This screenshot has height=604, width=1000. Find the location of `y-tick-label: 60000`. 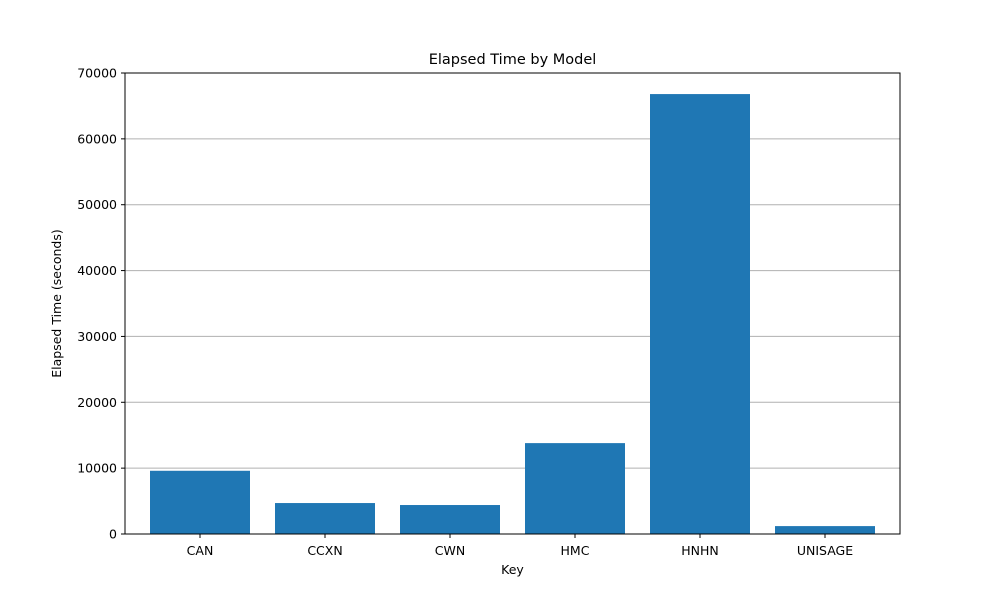

y-tick-label: 60000 is located at coordinates (97, 138).